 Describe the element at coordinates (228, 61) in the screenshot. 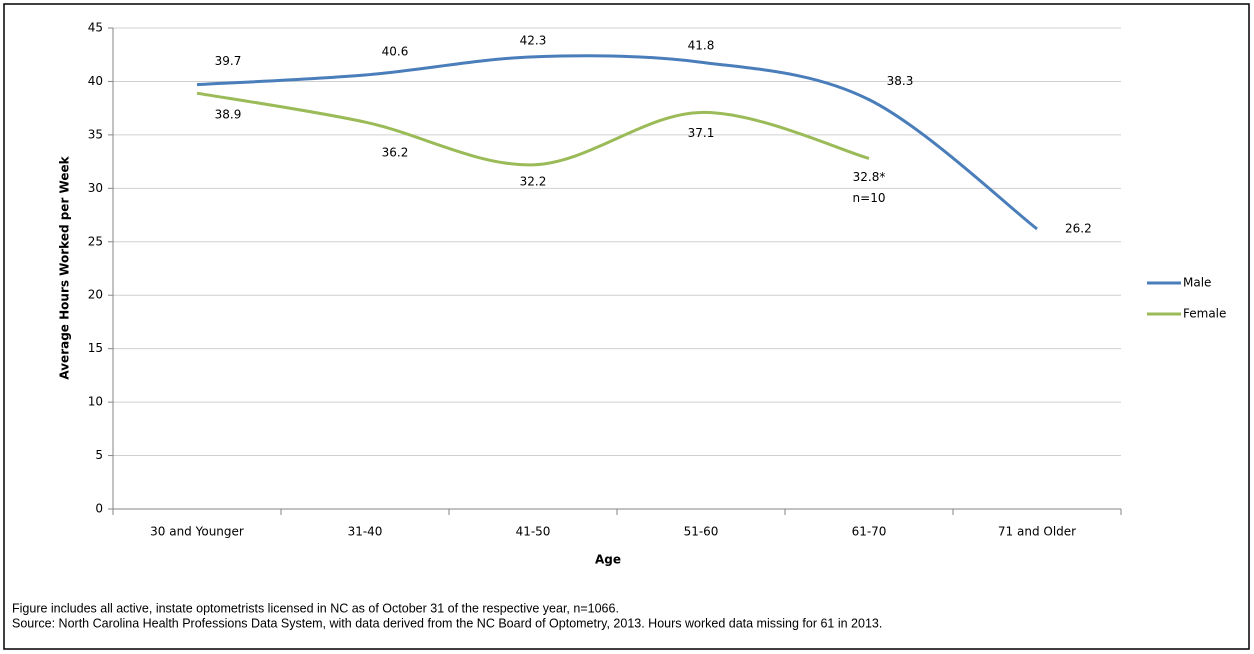

I see `data-label: 39.7` at that location.